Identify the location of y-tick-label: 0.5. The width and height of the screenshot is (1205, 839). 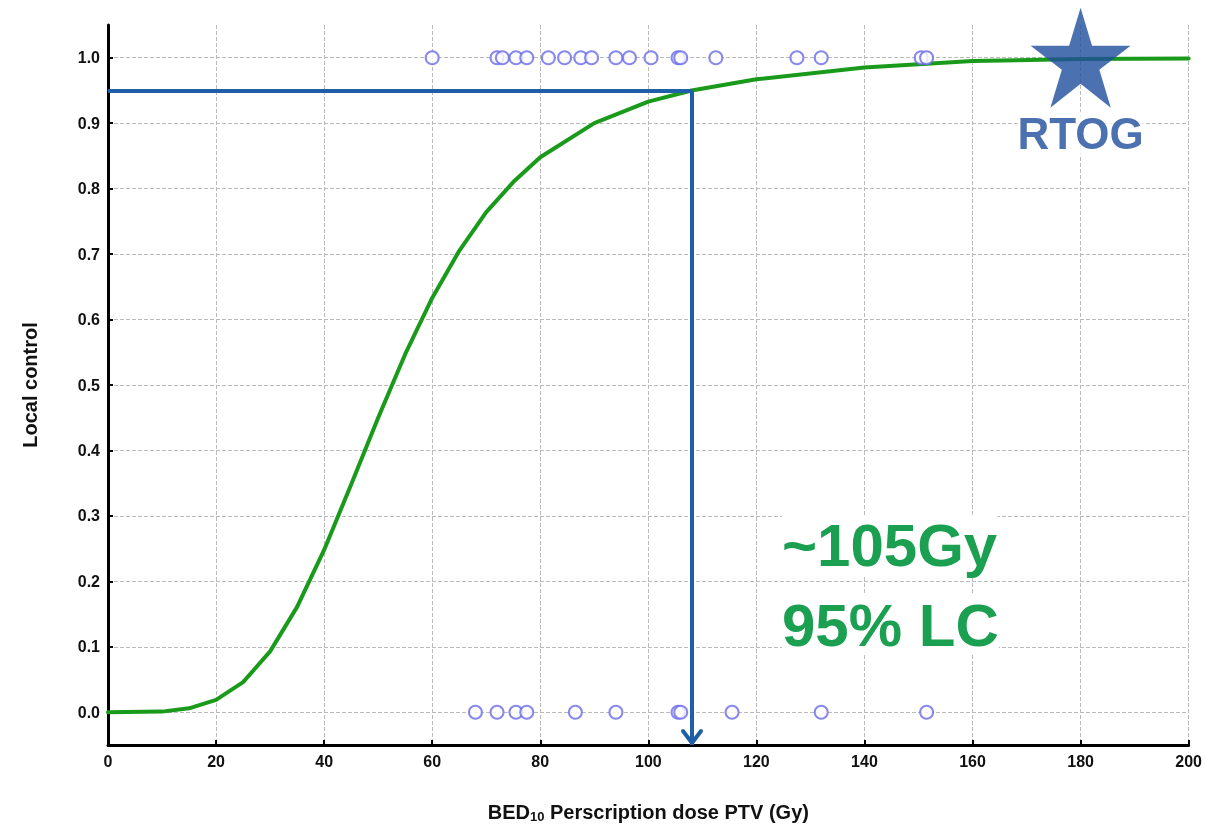
(89, 385).